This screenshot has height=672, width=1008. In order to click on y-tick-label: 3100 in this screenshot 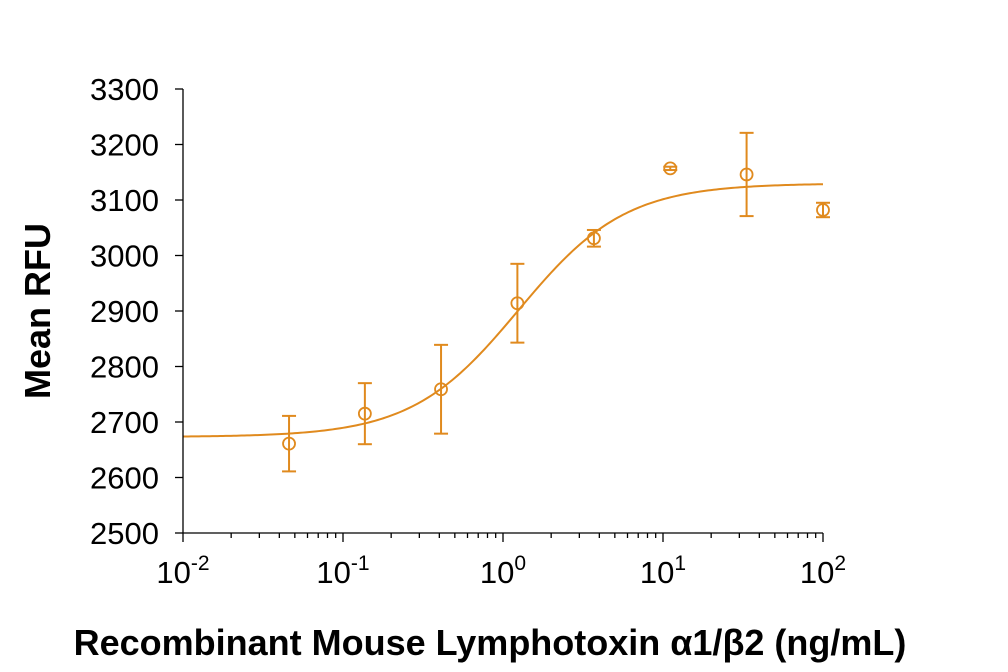, I will do `click(124, 200)`.